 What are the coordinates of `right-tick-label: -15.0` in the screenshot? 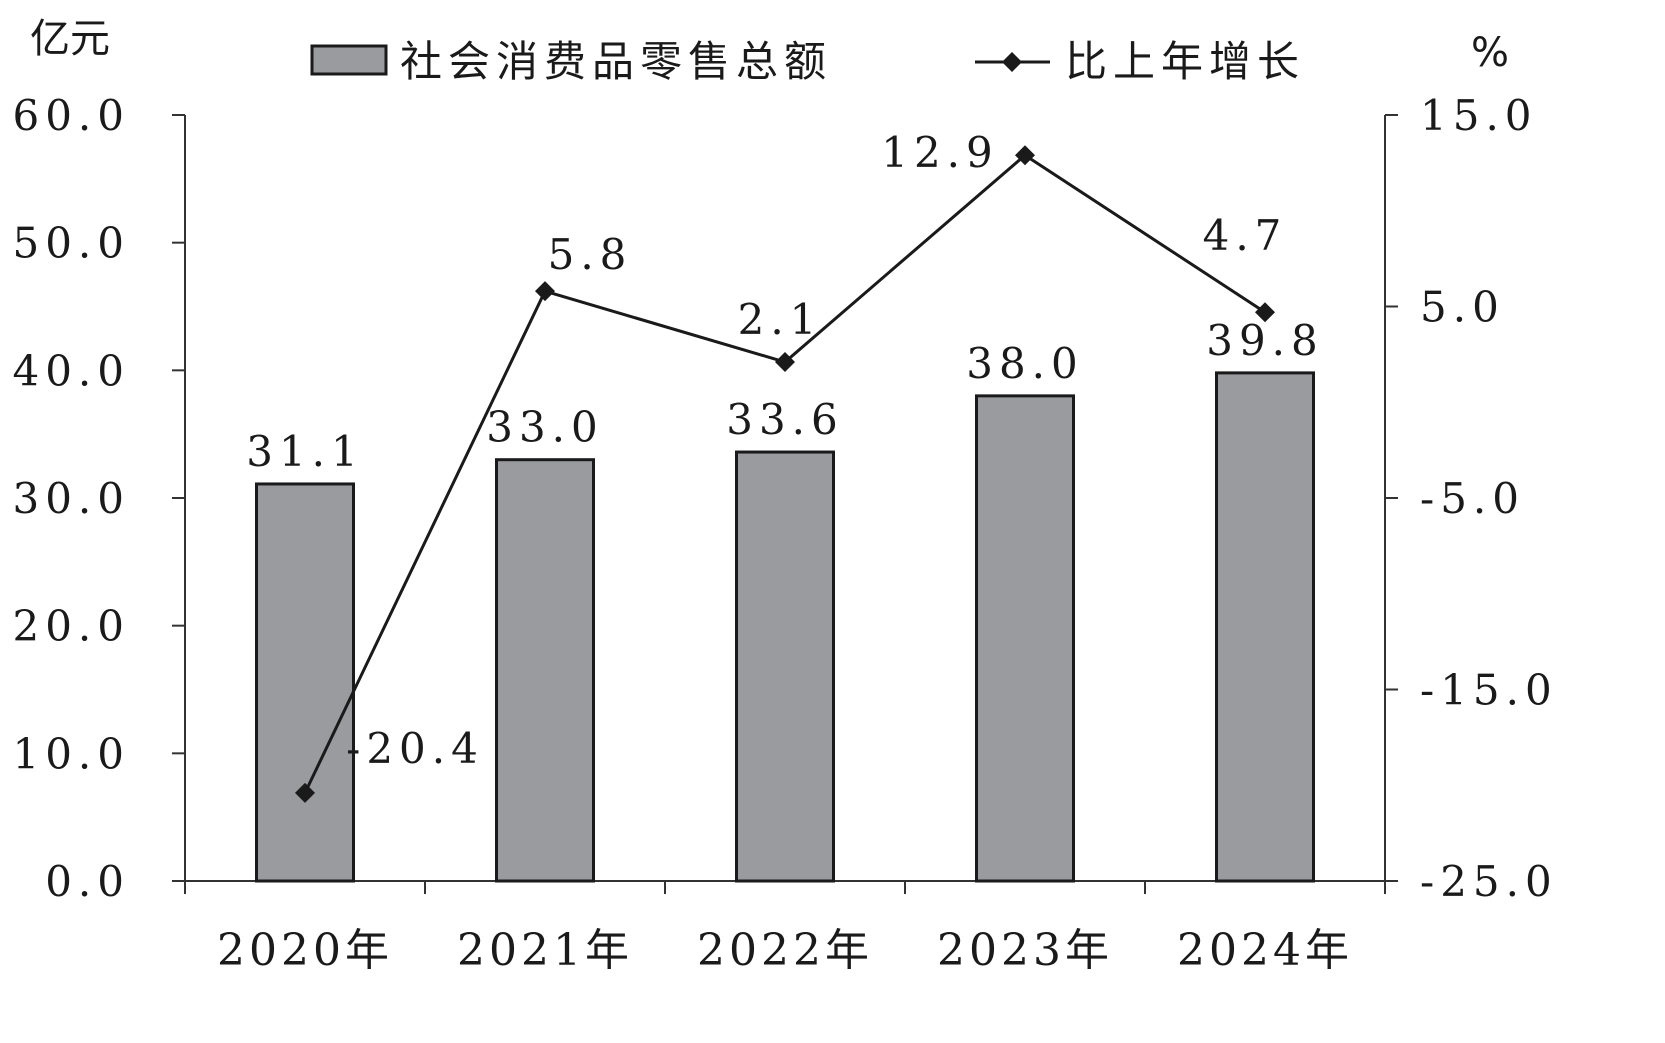 It's located at (1489, 690).